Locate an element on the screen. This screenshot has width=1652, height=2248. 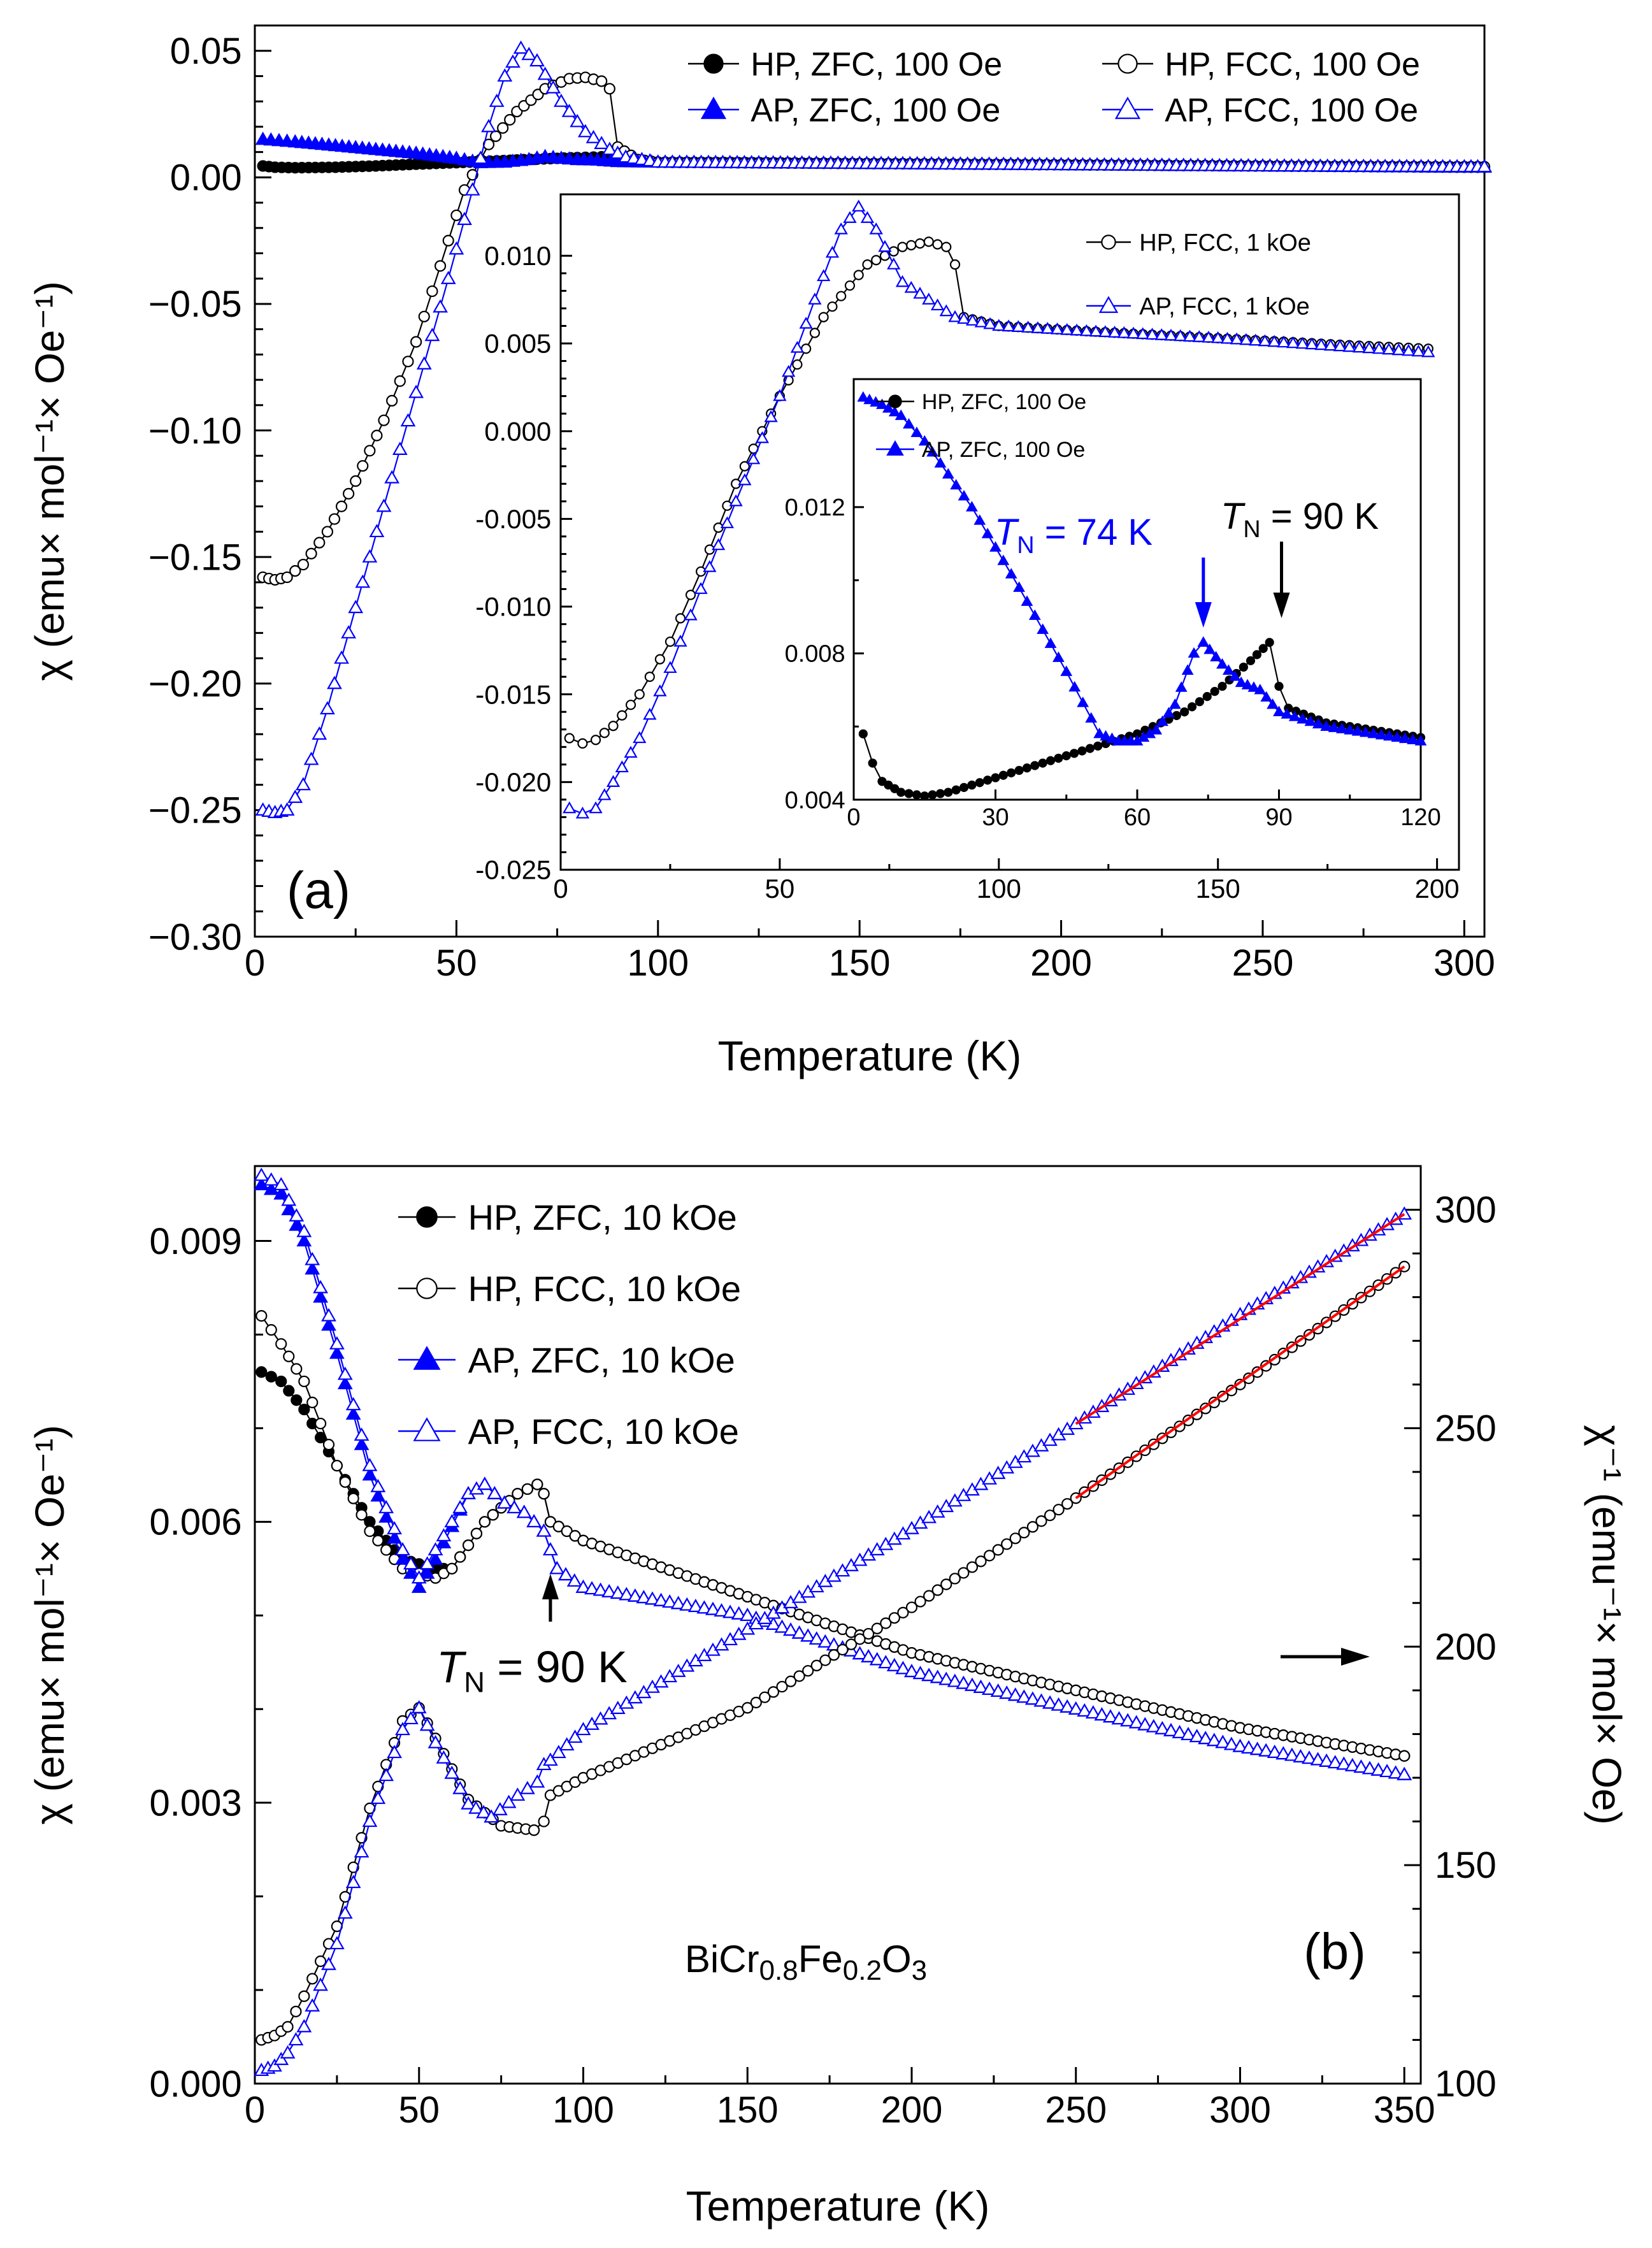
legend-label: AP, ZFC, 10 kOe is located at coordinates (601, 1360).